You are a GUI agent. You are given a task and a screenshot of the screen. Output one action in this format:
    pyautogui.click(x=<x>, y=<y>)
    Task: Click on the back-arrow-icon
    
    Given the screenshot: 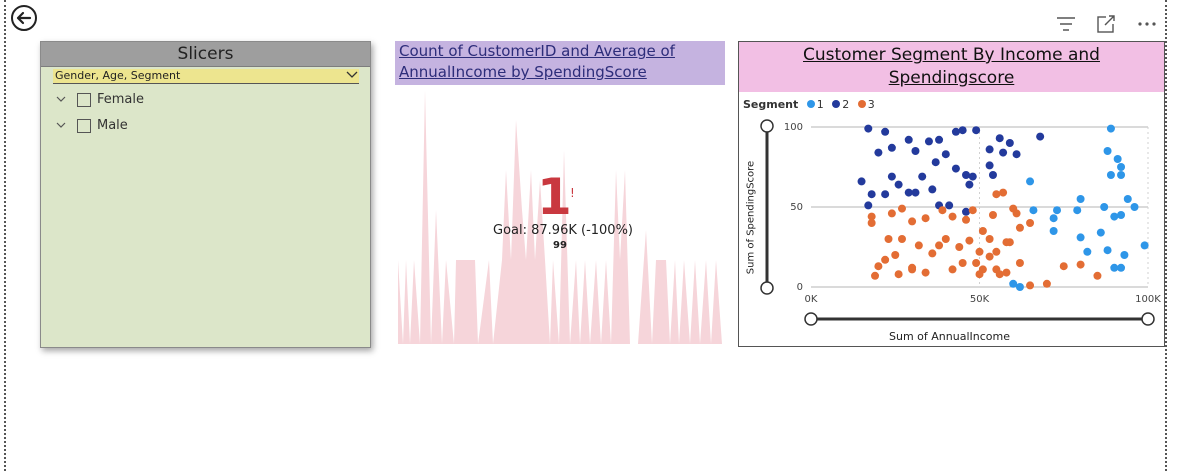 What is the action you would take?
    pyautogui.click(x=24, y=18)
    